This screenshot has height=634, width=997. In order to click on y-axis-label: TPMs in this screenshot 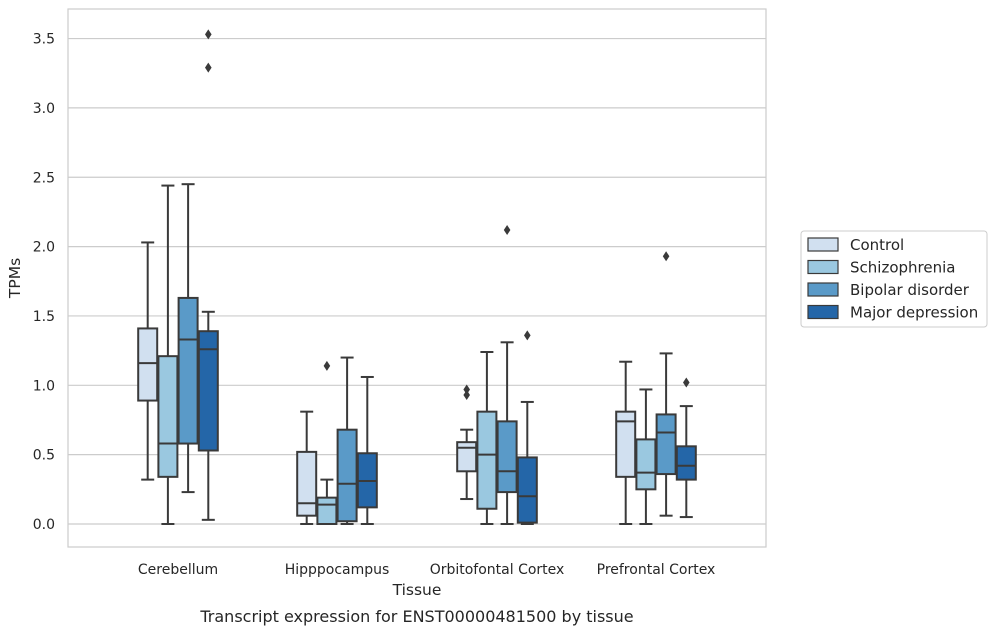, I will do `click(15, 278)`.